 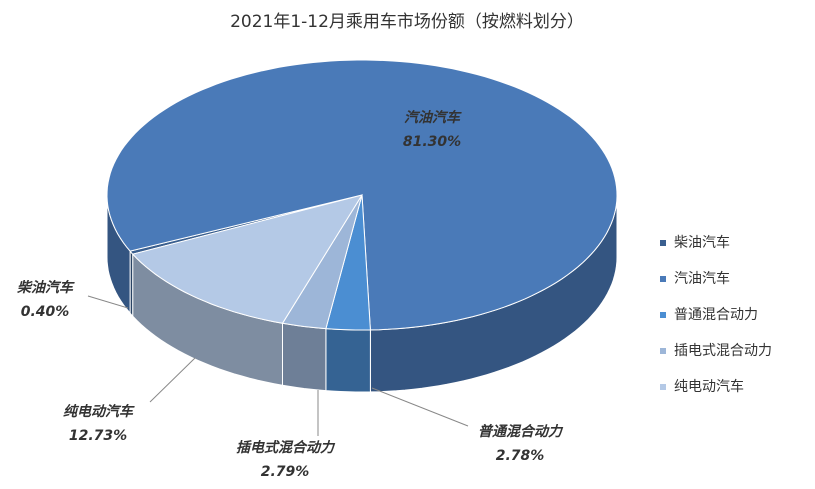 I want to click on value-label: 2.78%, so click(x=520, y=456).